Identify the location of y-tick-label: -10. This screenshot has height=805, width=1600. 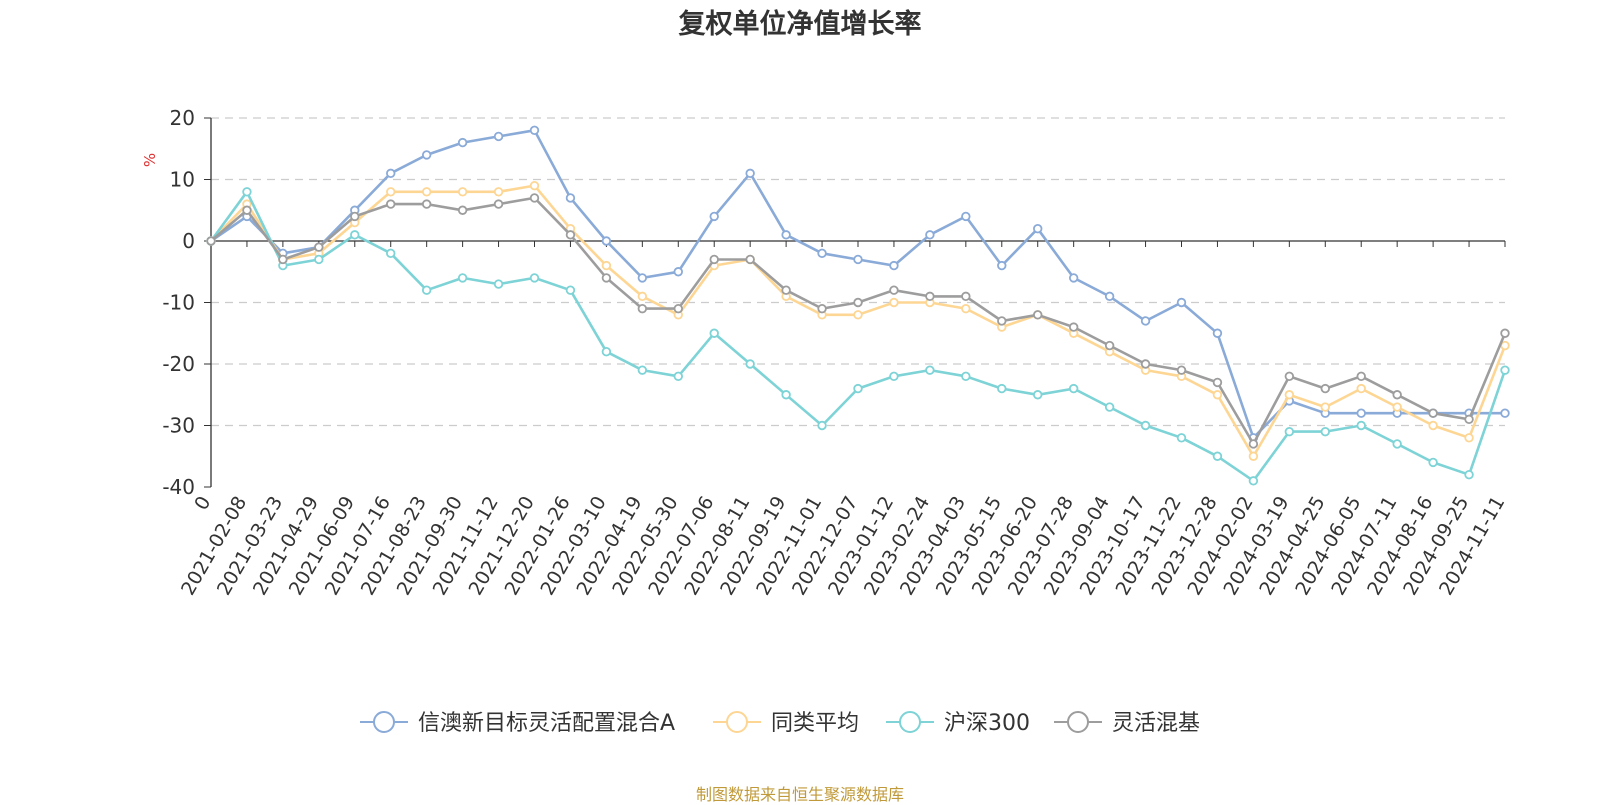
(178, 303).